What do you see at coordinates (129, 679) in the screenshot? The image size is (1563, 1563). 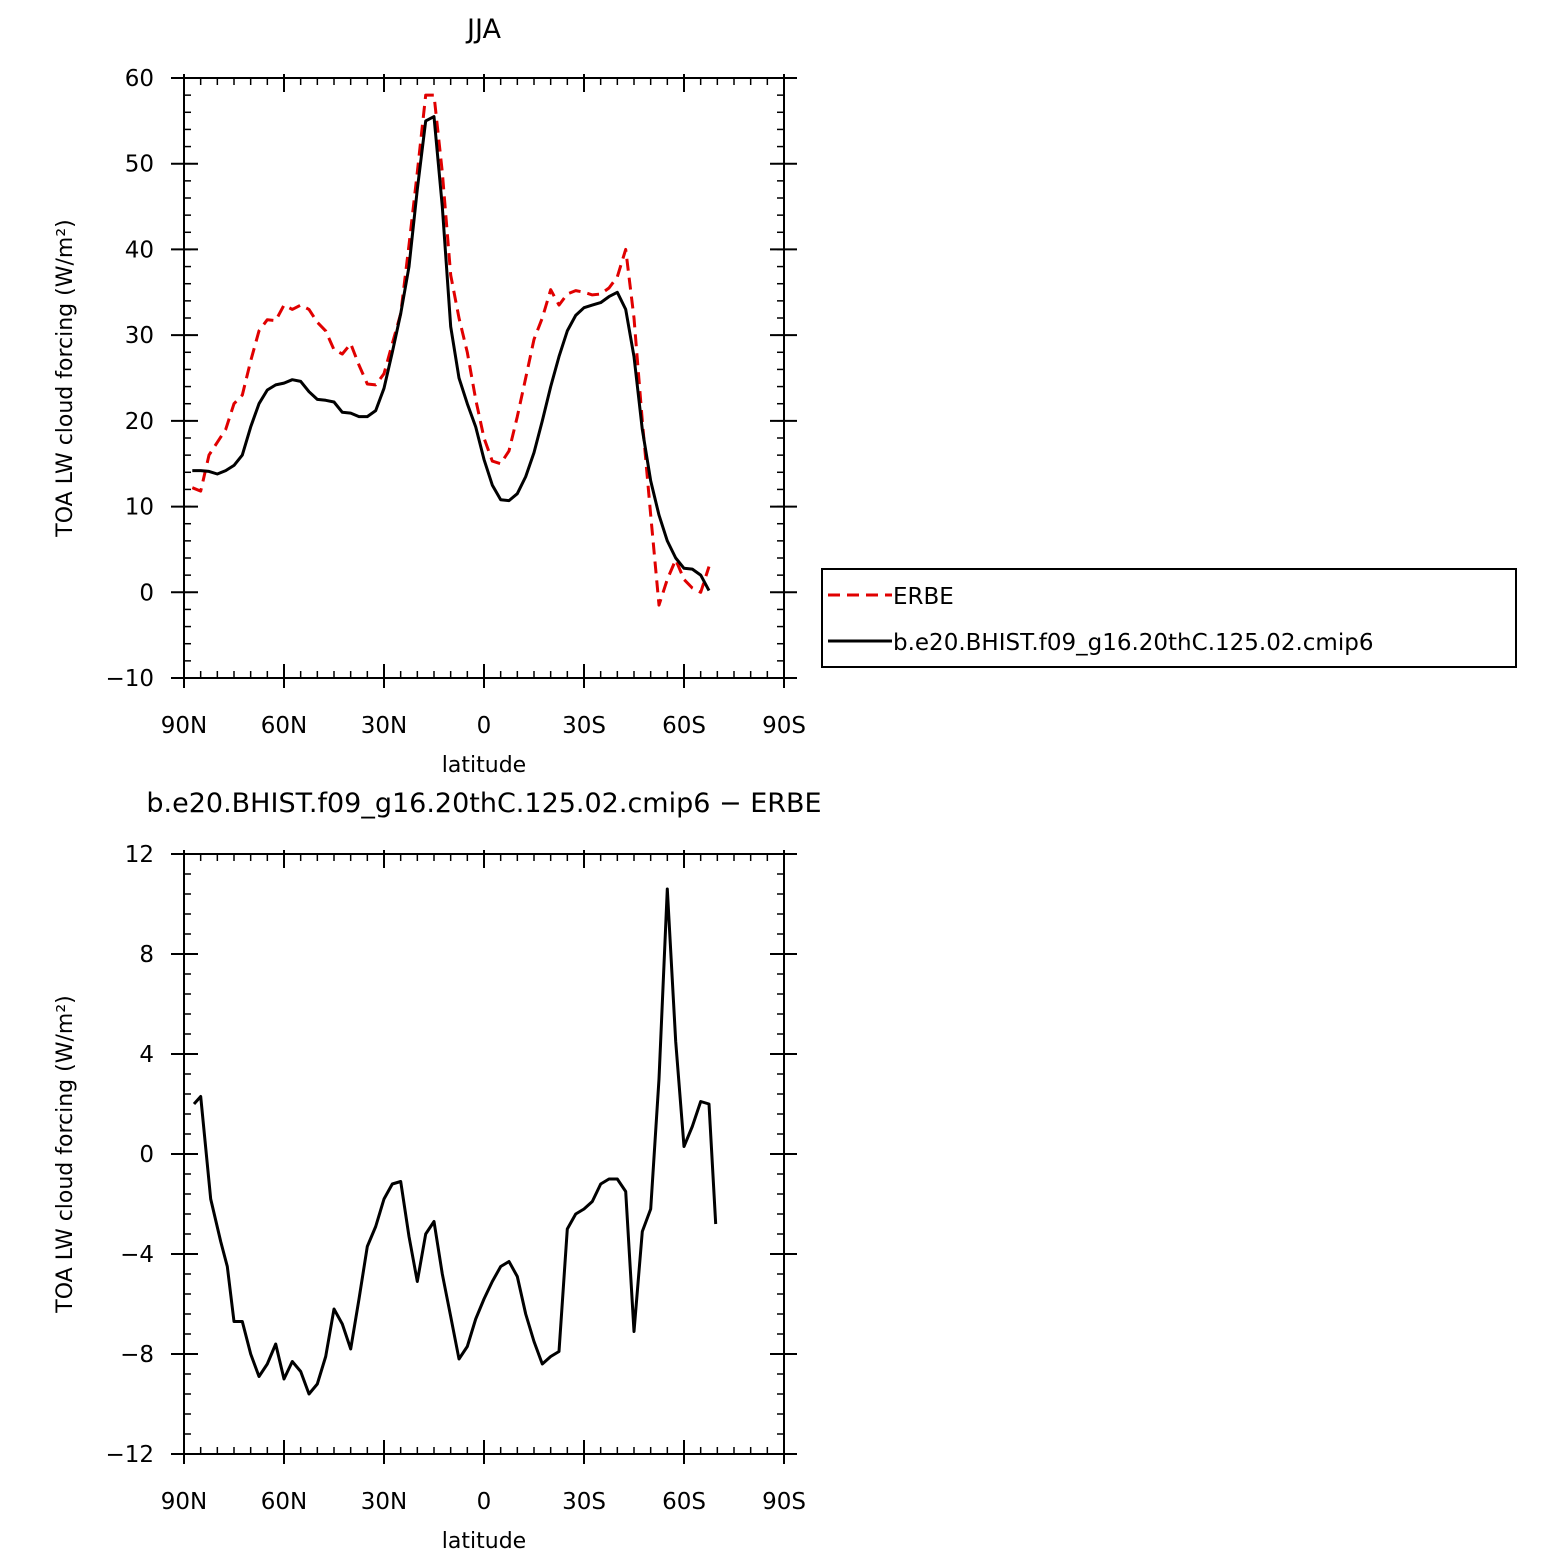 I see `y-tick-label: −10` at bounding box center [129, 679].